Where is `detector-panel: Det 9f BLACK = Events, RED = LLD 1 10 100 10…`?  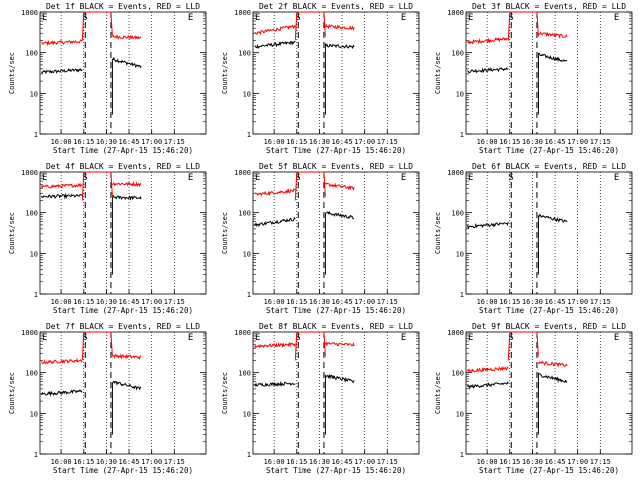
detector-panel: Det 9f BLACK = Events, RED = LLD 1 10 100 10… is located at coordinates (533, 398).